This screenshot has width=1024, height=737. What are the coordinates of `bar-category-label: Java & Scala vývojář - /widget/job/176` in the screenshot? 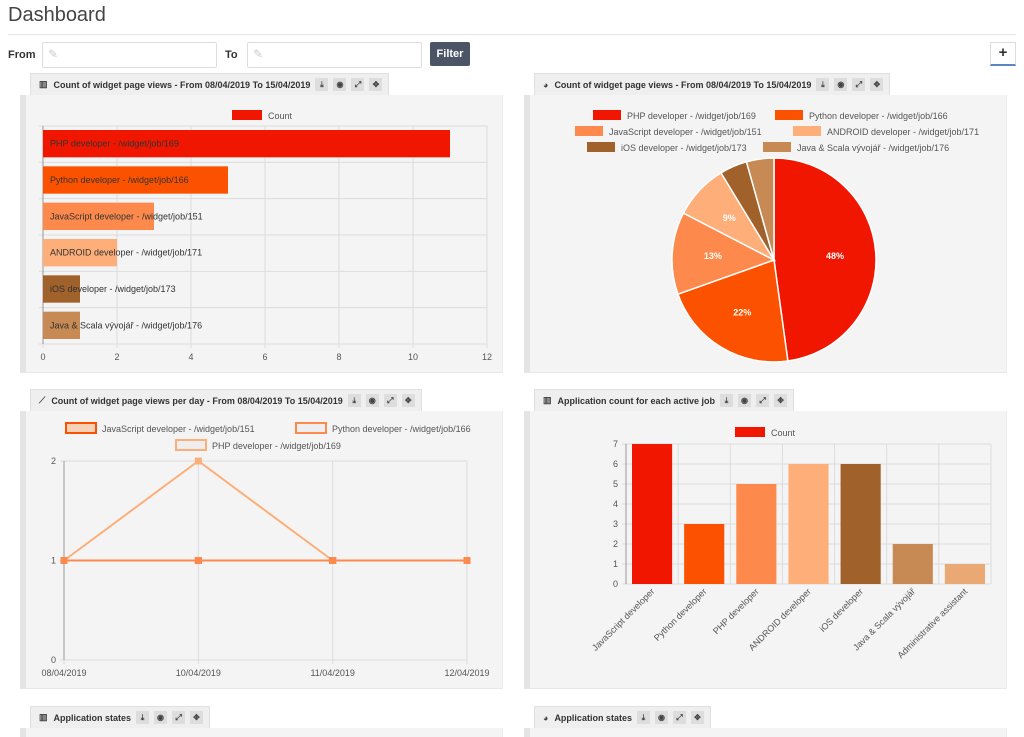 It's located at (126, 325).